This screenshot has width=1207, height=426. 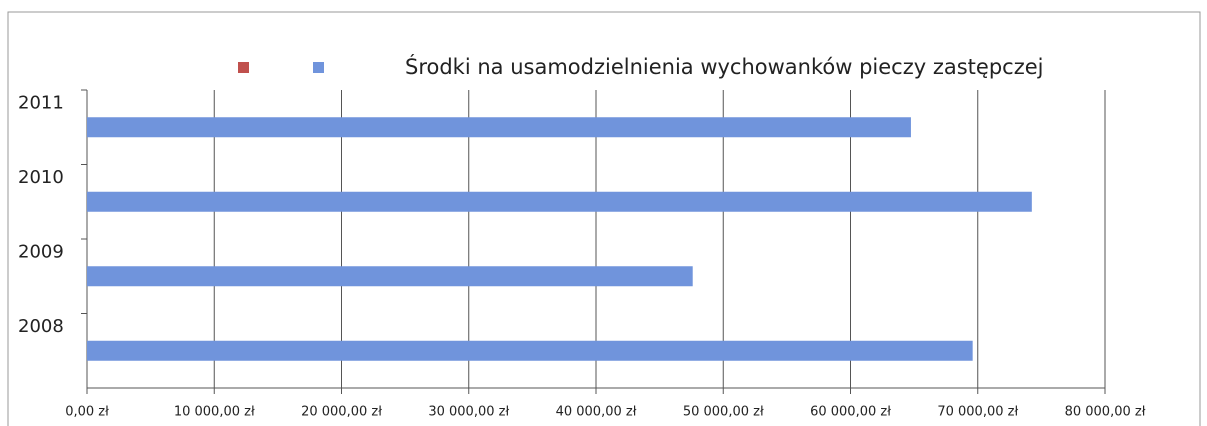 I want to click on x-tick-label: 60 000,00 zł, so click(x=850, y=412).